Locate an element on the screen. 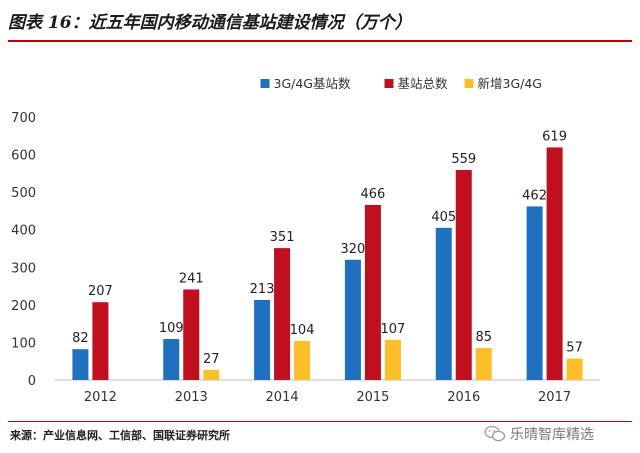 This screenshot has width=640, height=453. legend-label: 3G/4G基站数 is located at coordinates (312, 83).